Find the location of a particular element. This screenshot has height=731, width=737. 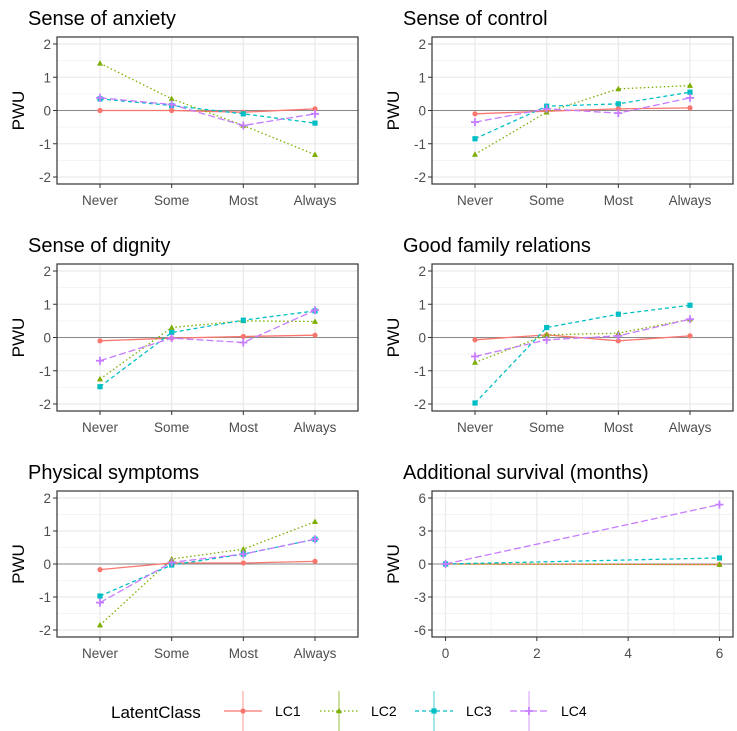

panel-title: Sense of control is located at coordinates (475, 19).